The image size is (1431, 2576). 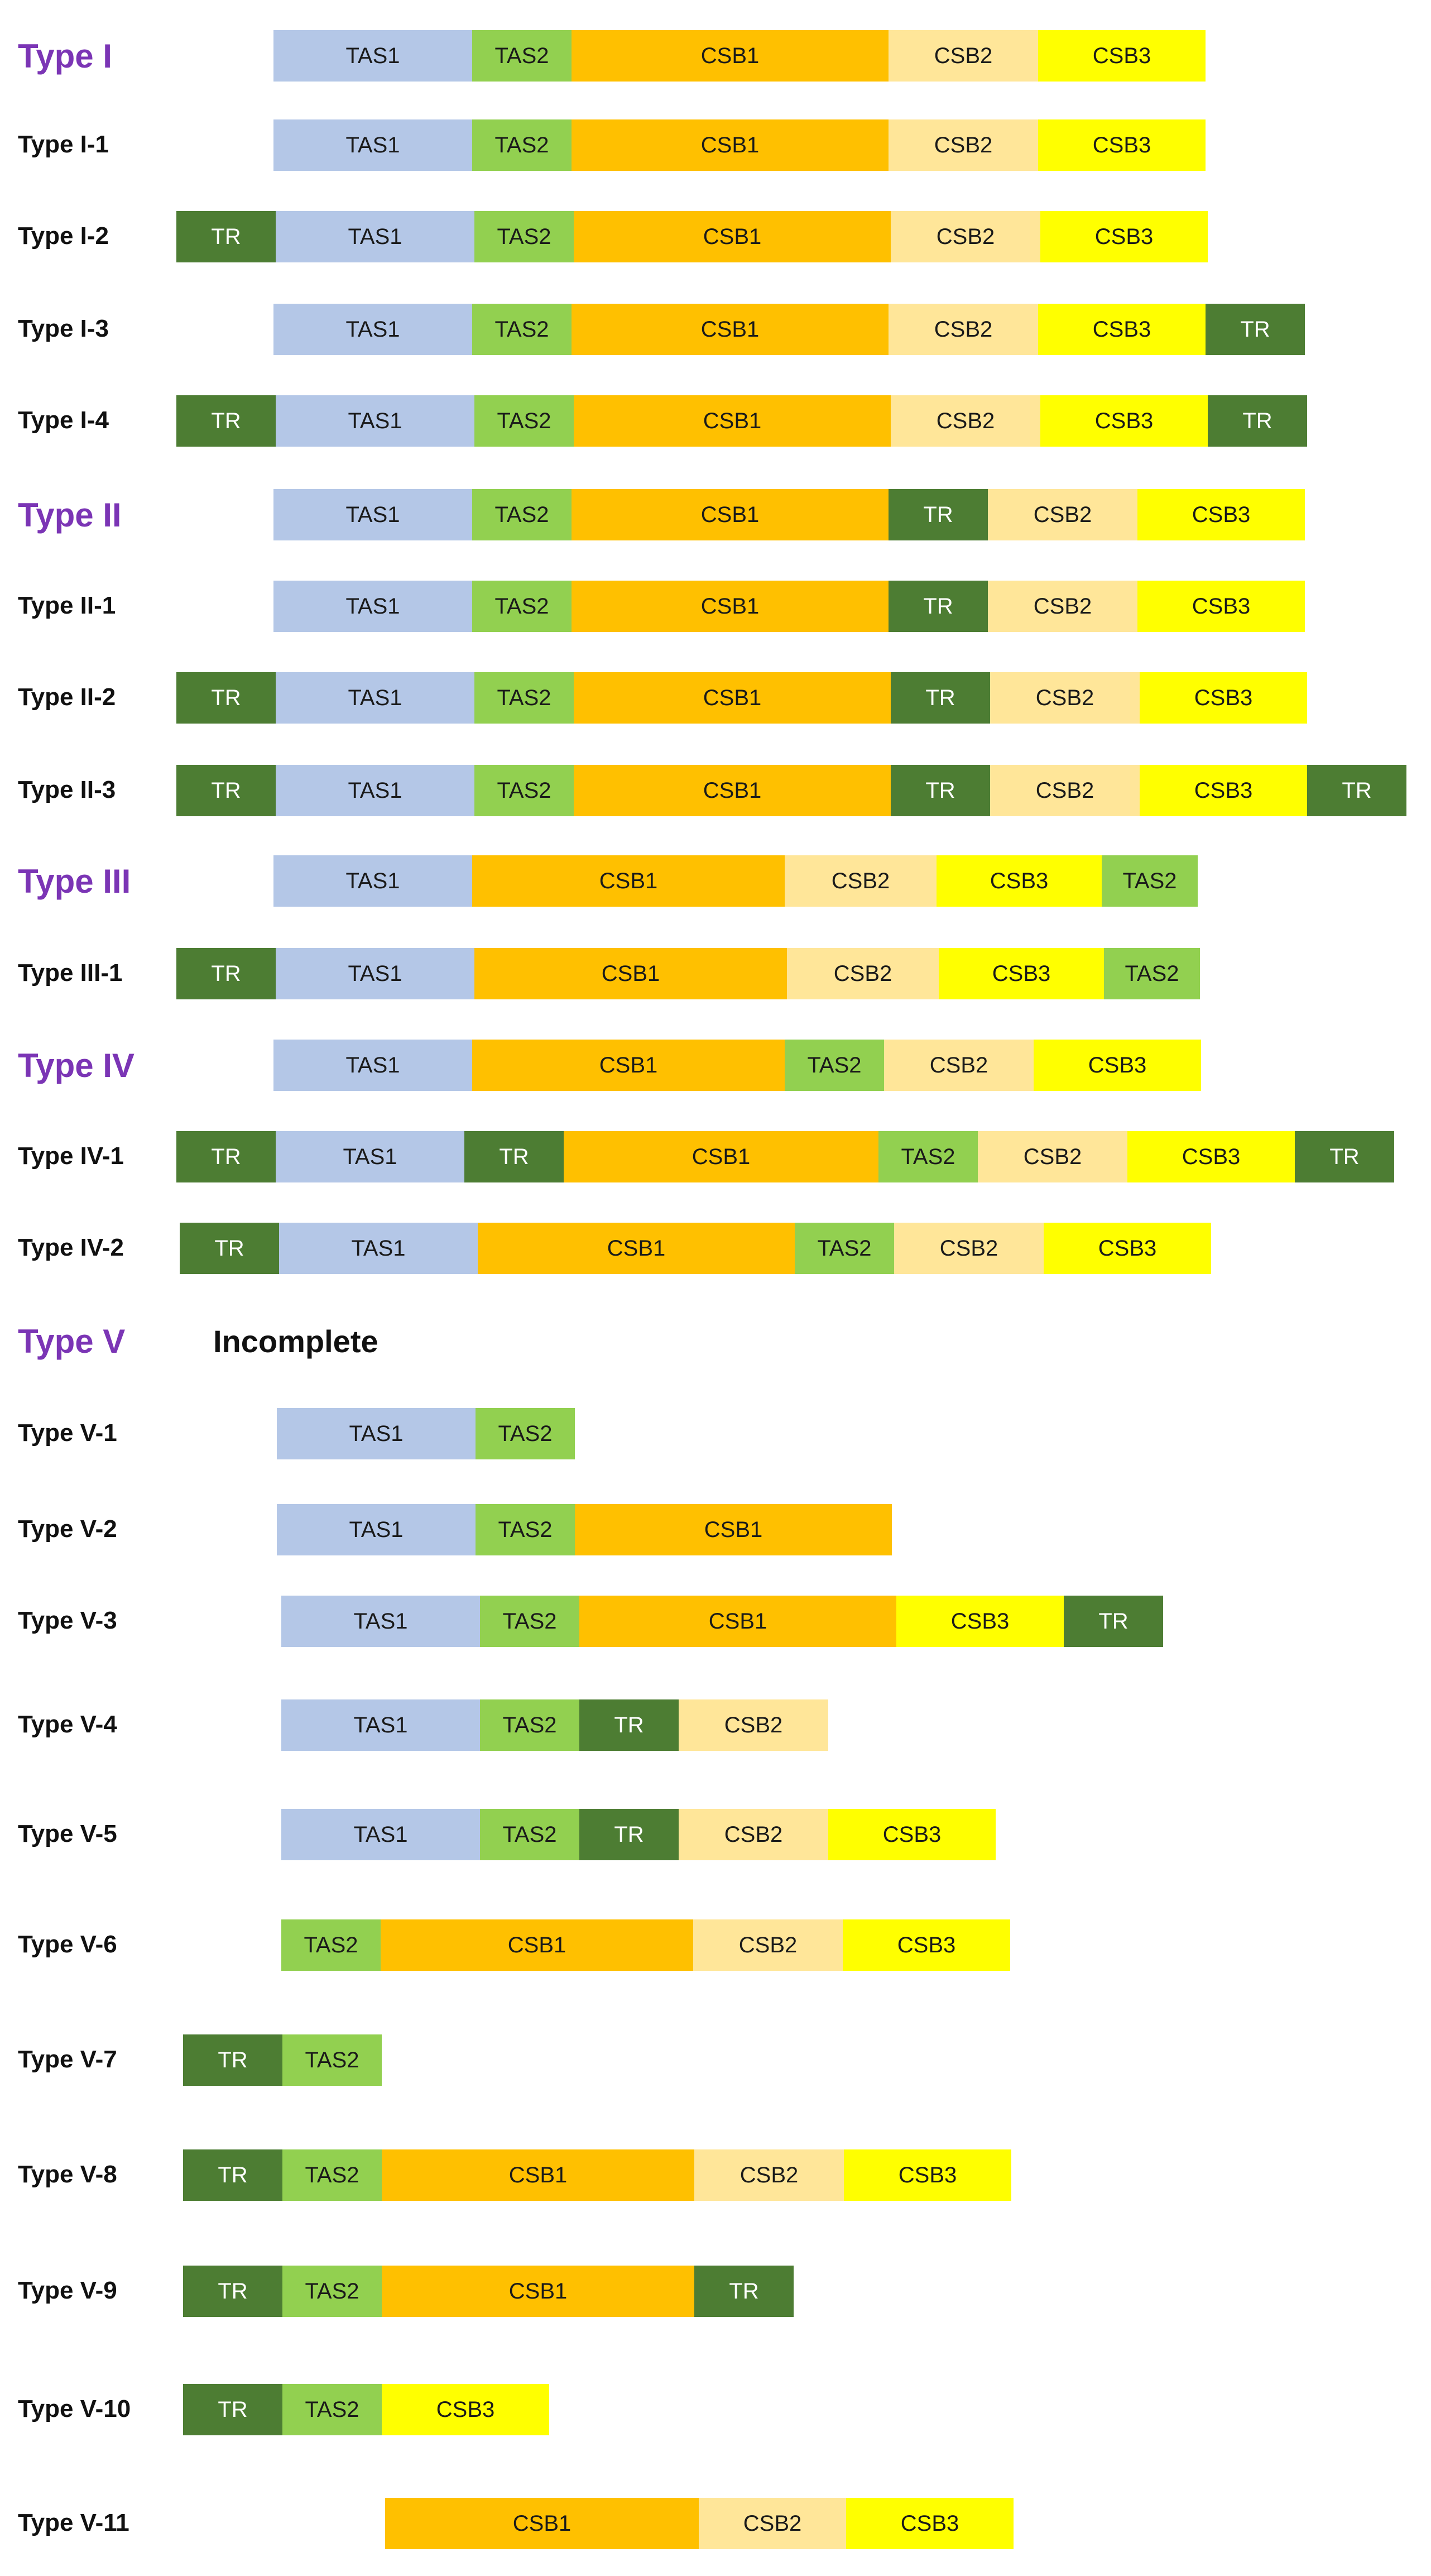 I want to click on row-label: Type II, so click(x=70, y=515).